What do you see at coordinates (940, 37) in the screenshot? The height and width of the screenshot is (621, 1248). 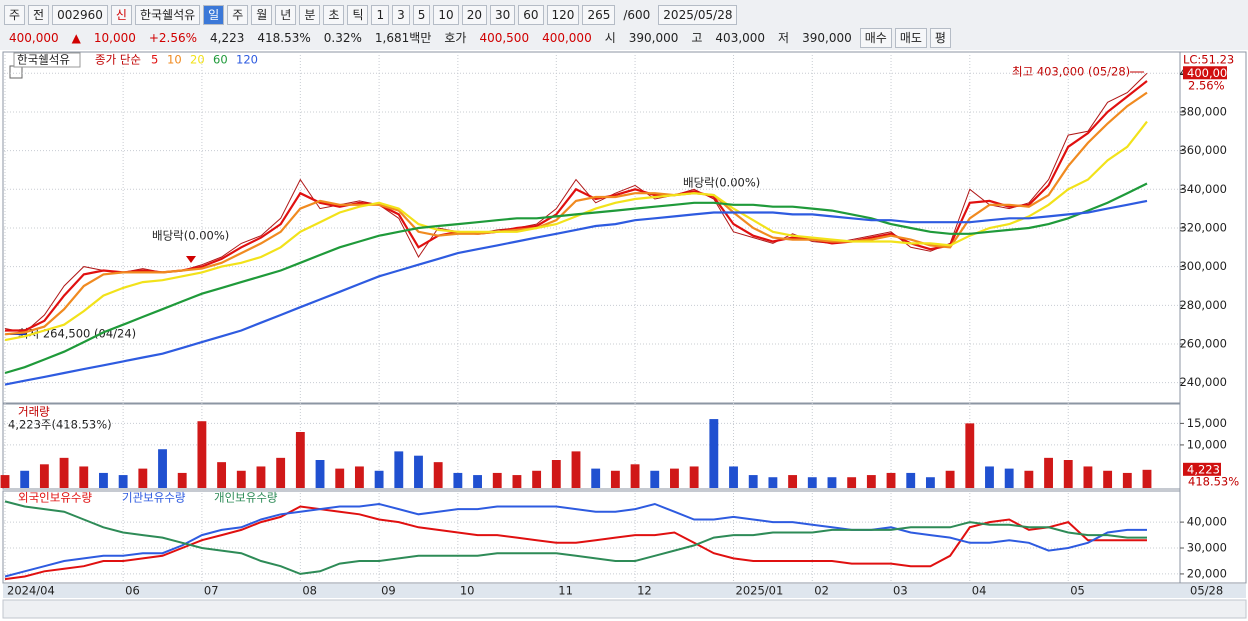 I see `order-button: 평` at bounding box center [940, 37].